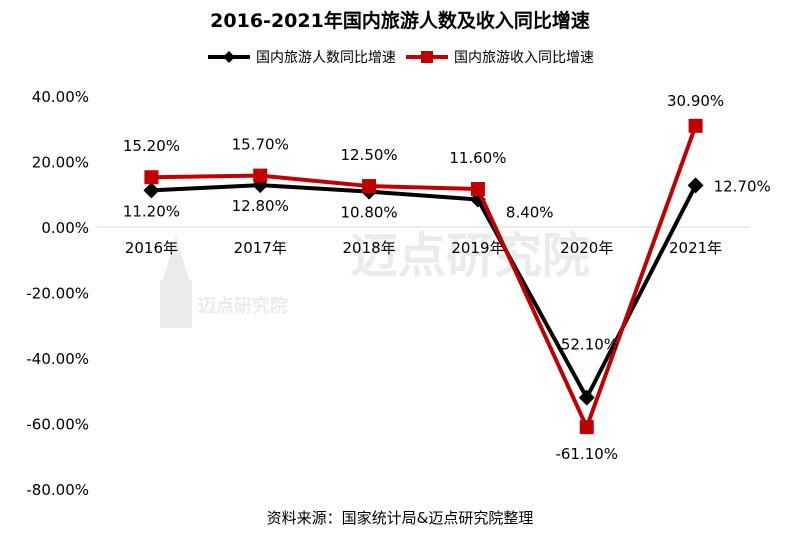  Describe the element at coordinates (60, 97) in the screenshot. I see `y-tick-label: 40.00%` at that location.